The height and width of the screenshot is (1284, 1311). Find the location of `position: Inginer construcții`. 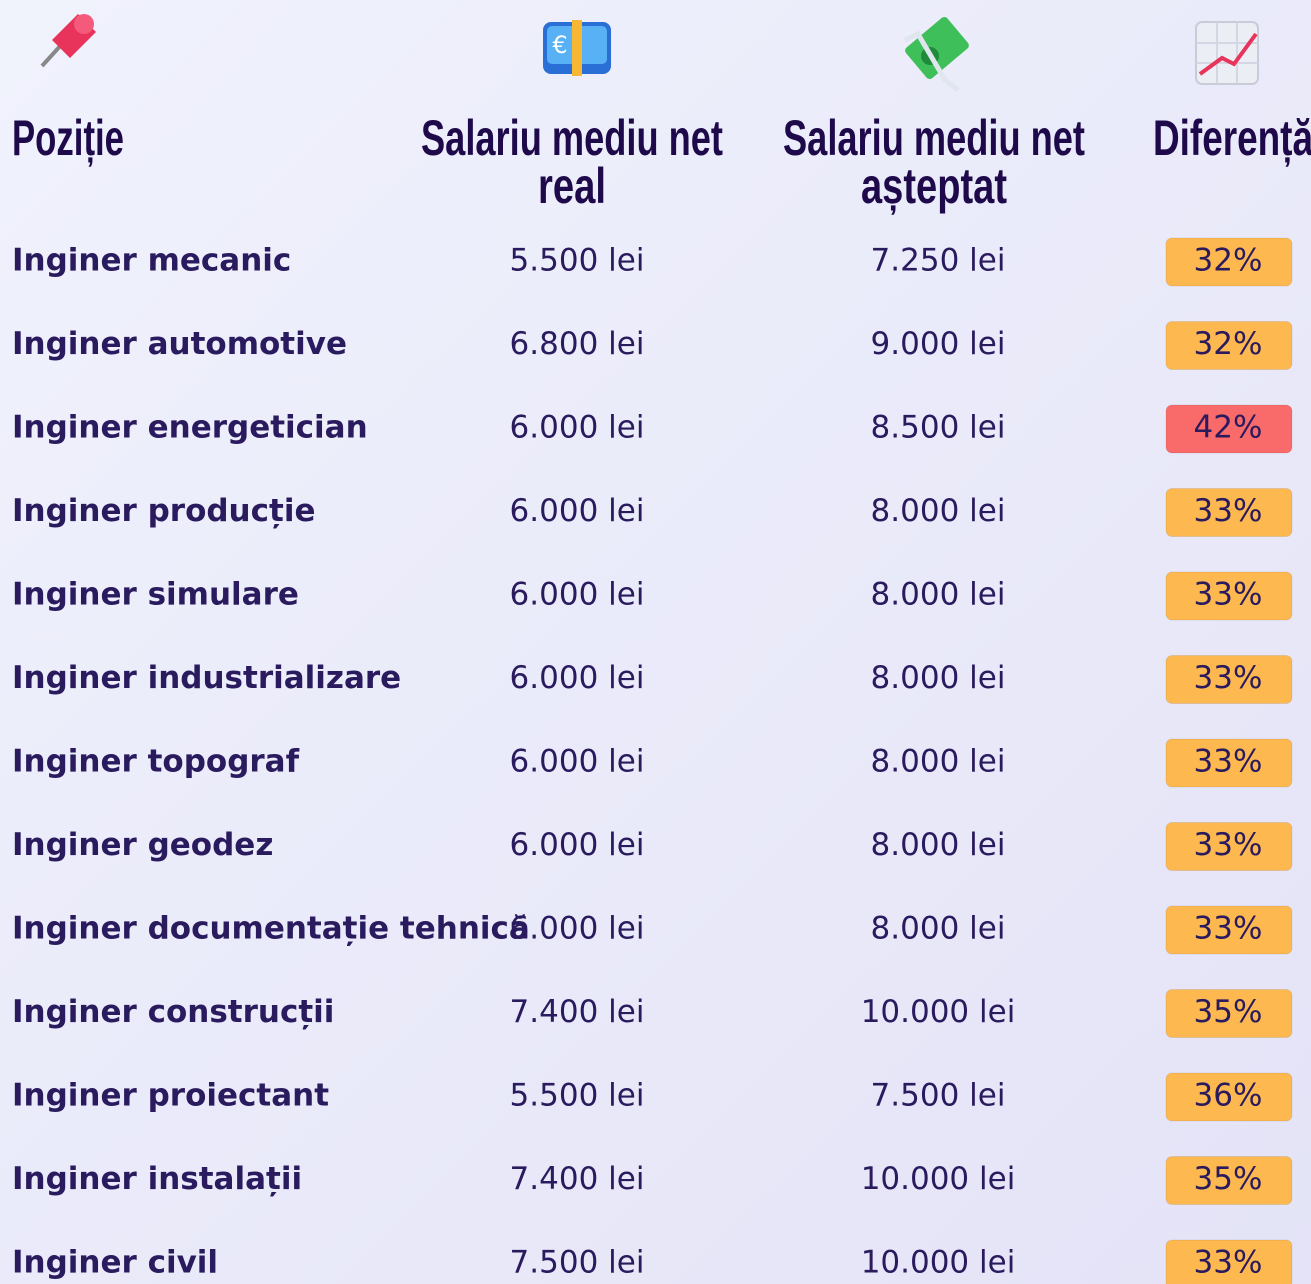

position: Inginer construcții is located at coordinates (173, 1012).